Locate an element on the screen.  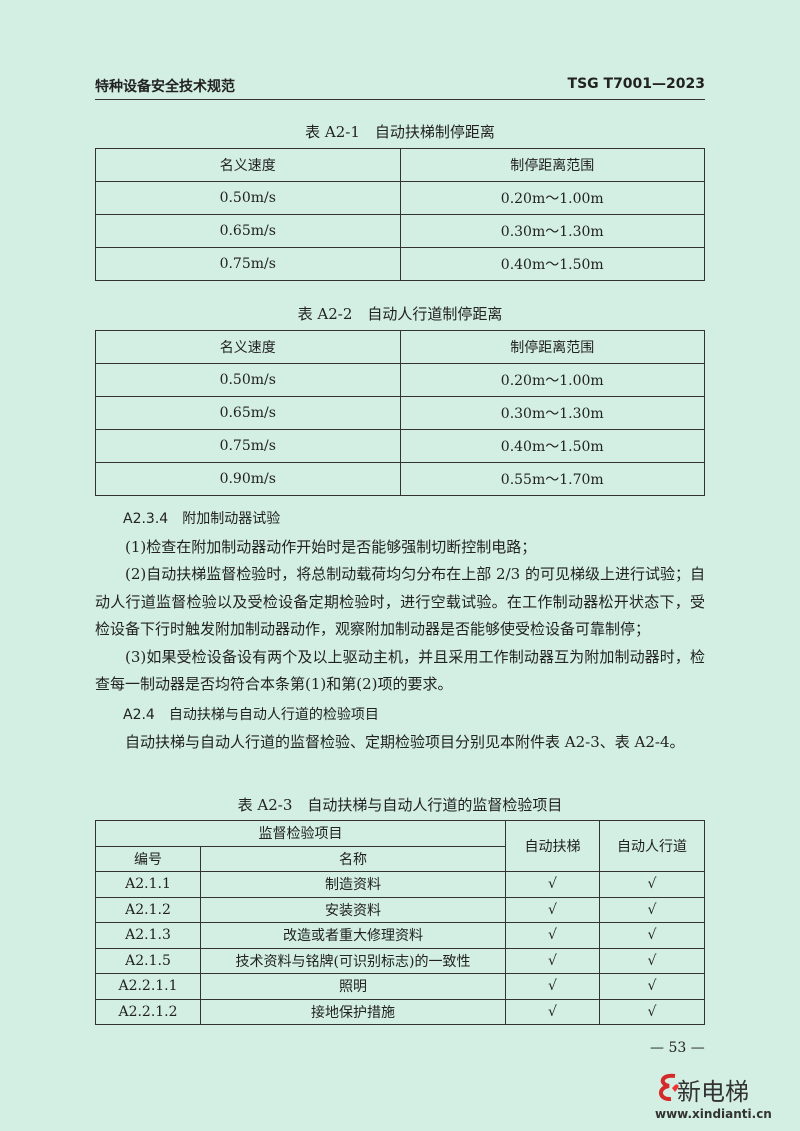
paragraph: (1)检查在附加制动器动作开始时是否能够强制切断控制电路； is located at coordinates (331, 546).